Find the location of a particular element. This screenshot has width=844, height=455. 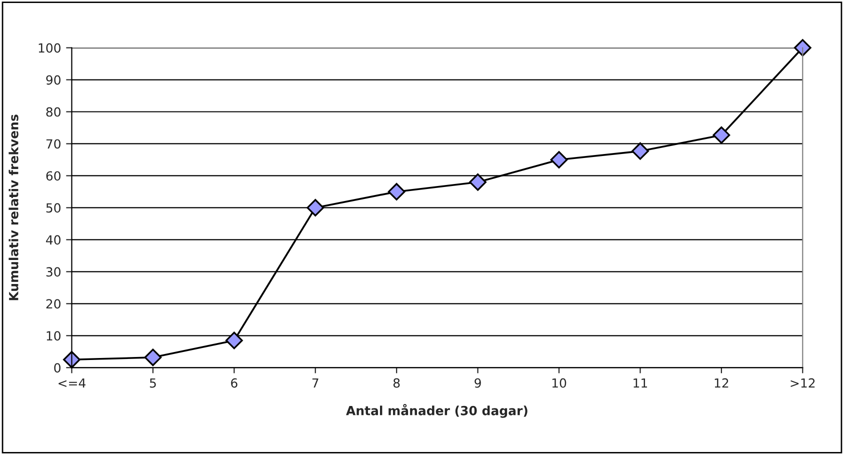

y-tick-label: 30 is located at coordinates (53, 272).